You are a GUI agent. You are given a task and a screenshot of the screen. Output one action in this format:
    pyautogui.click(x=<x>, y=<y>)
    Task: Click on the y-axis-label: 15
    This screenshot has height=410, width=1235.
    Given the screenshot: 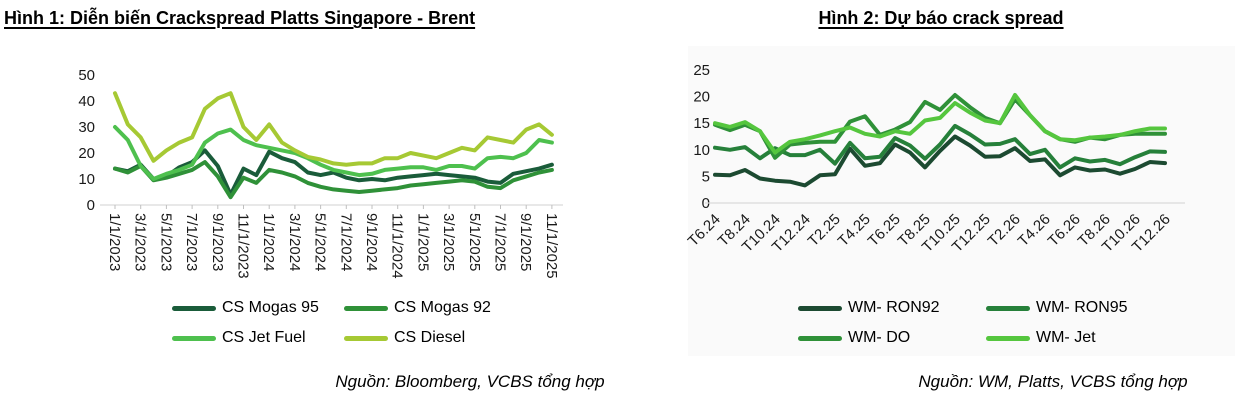 What is the action you would take?
    pyautogui.click(x=701, y=123)
    